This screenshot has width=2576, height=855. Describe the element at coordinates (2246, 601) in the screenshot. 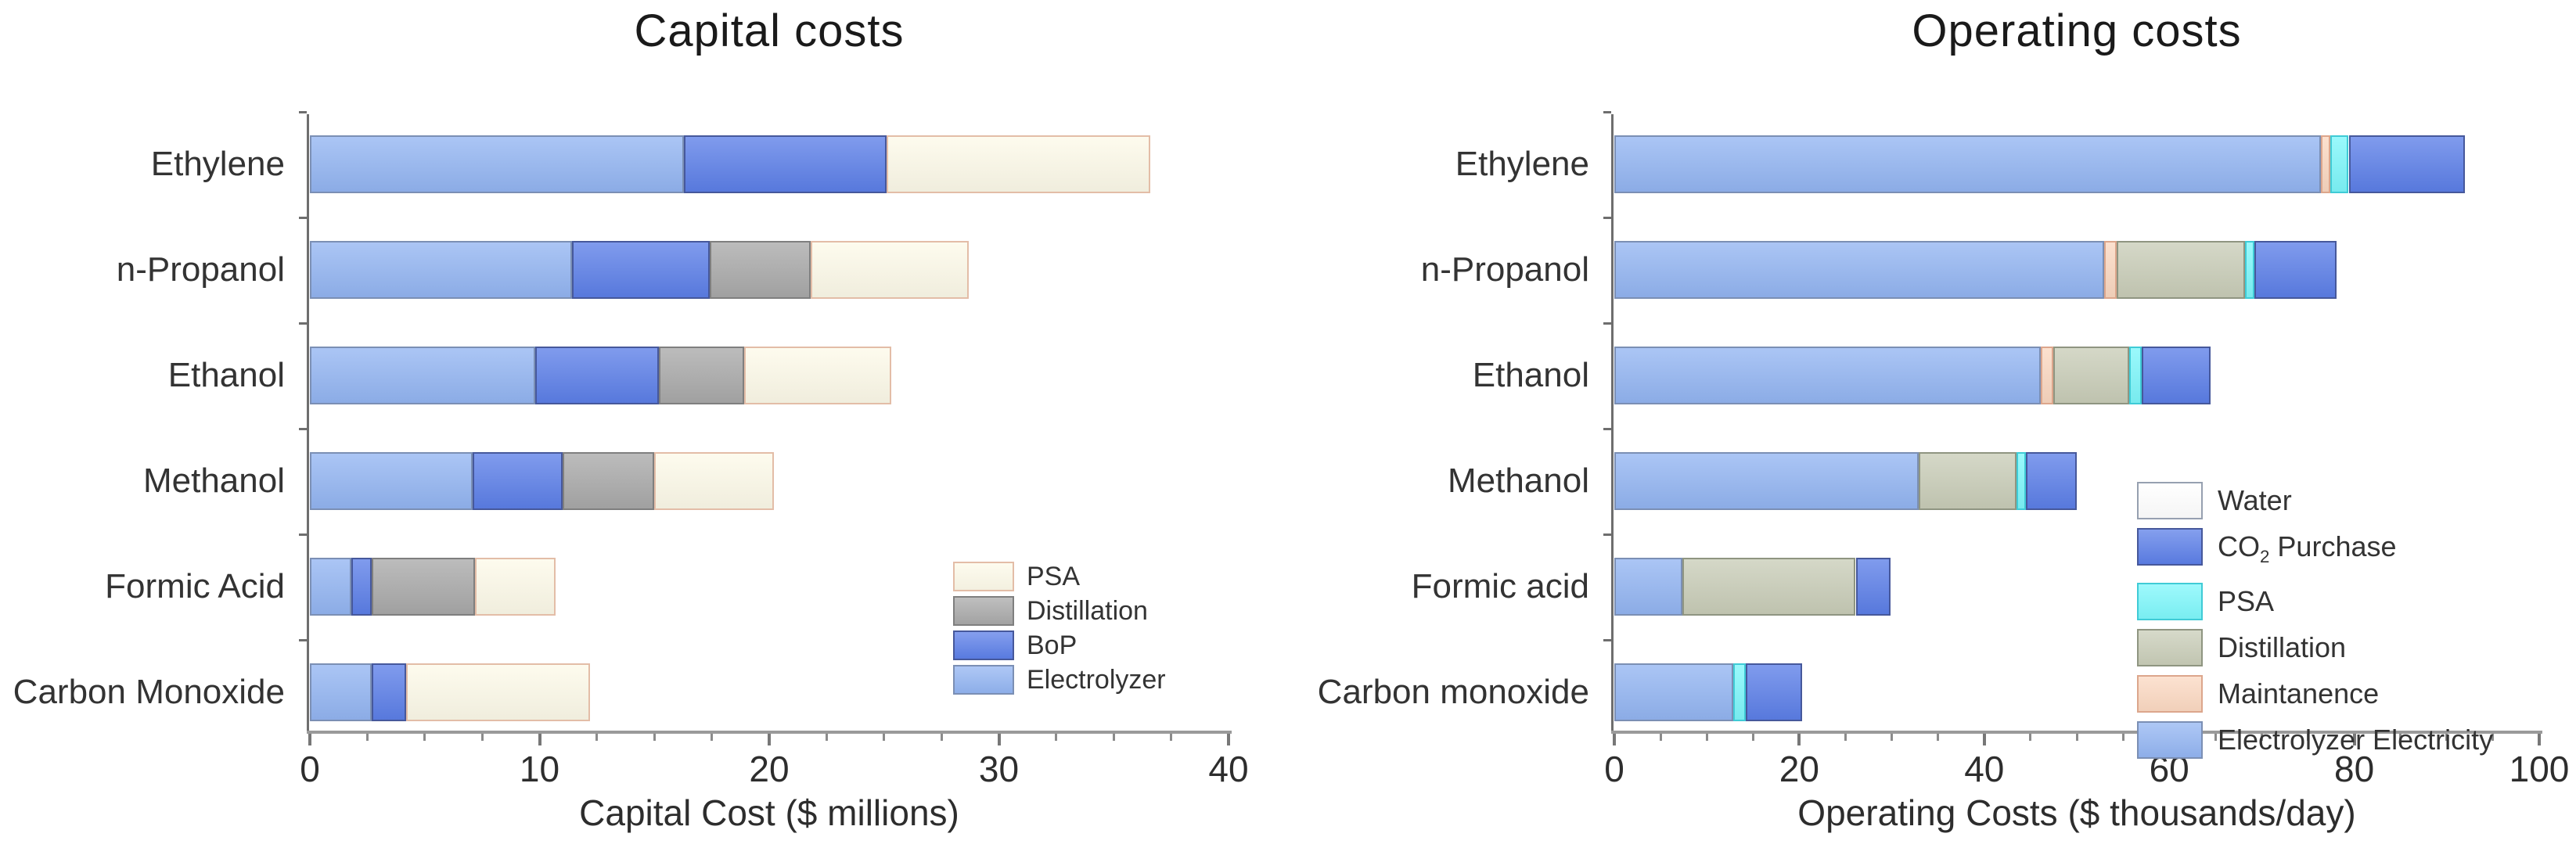

I see `legend-label: PSA` at that location.